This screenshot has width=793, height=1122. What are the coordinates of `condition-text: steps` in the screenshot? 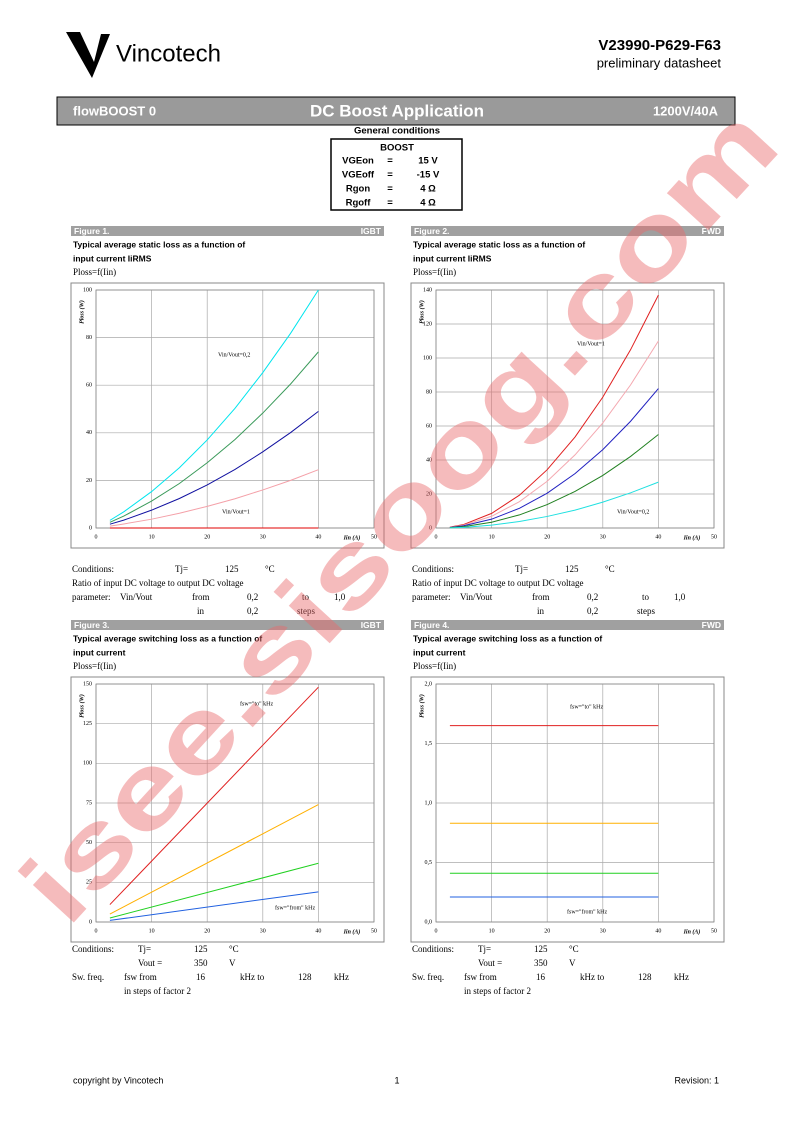 It's located at (306, 611).